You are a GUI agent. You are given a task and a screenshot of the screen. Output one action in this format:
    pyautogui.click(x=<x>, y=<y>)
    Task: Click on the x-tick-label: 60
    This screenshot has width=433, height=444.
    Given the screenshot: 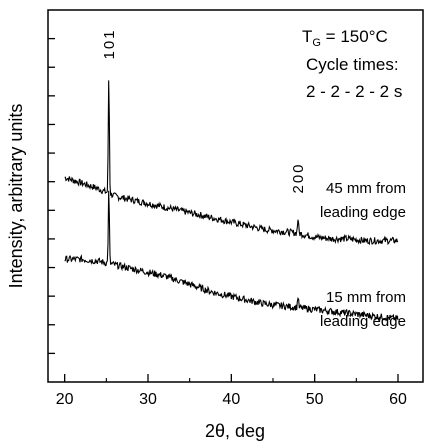 What is the action you would take?
    pyautogui.click(x=398, y=399)
    